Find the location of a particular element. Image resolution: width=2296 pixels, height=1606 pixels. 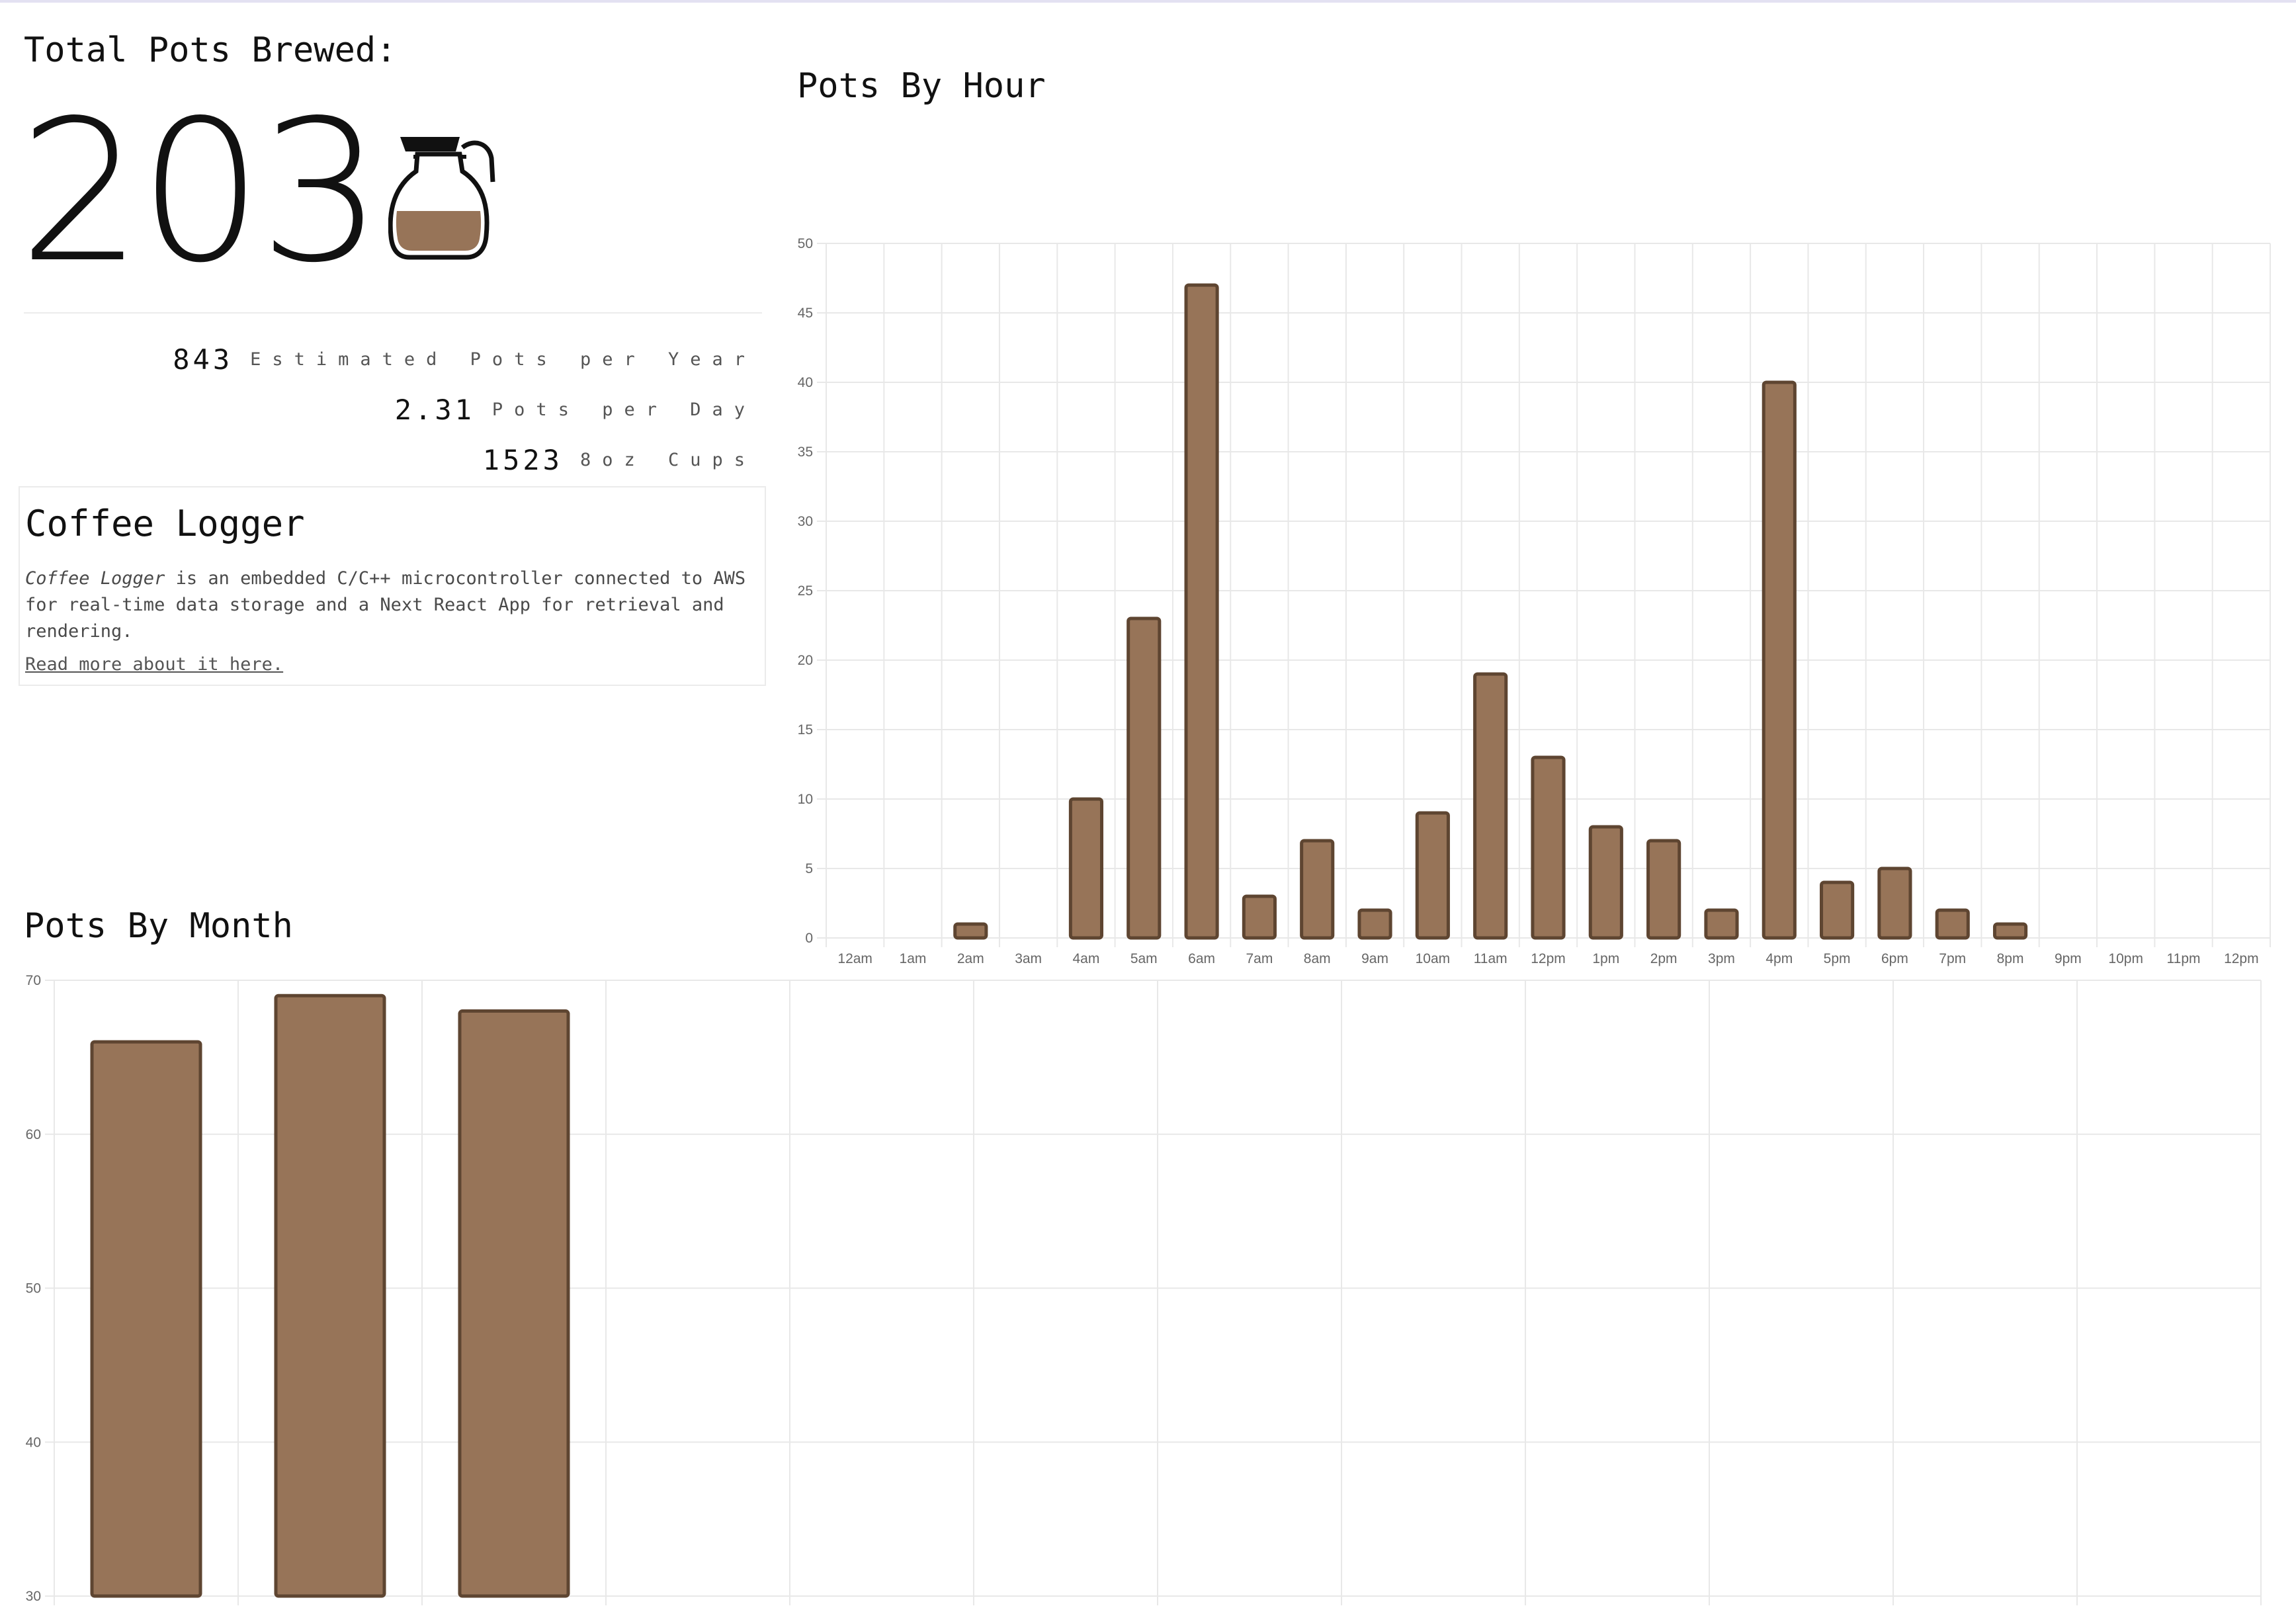

x-tick-label: 9pm is located at coordinates (2068, 958).